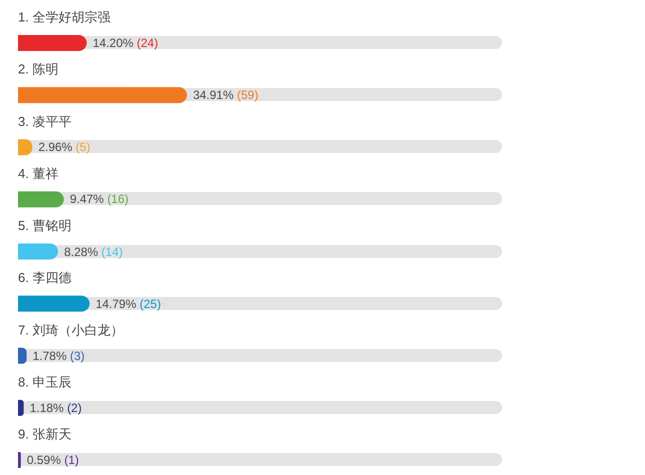 Image resolution: width=645 pixels, height=475 pixels. Describe the element at coordinates (64, 17) in the screenshot. I see `y-tick-label: 1. 全学好胡宗强` at that location.